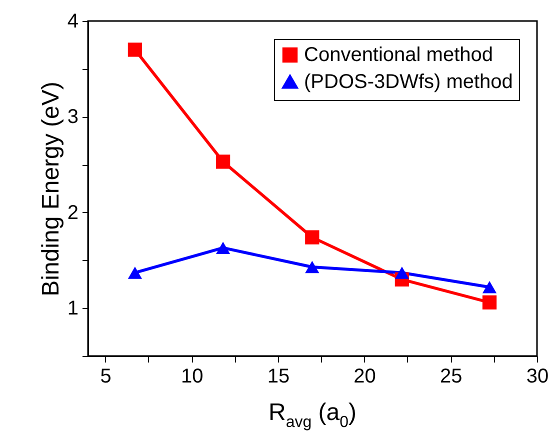 This screenshot has height=433, width=558. Describe the element at coordinates (451, 377) in the screenshot. I see `x-tick-label: 25` at that location.